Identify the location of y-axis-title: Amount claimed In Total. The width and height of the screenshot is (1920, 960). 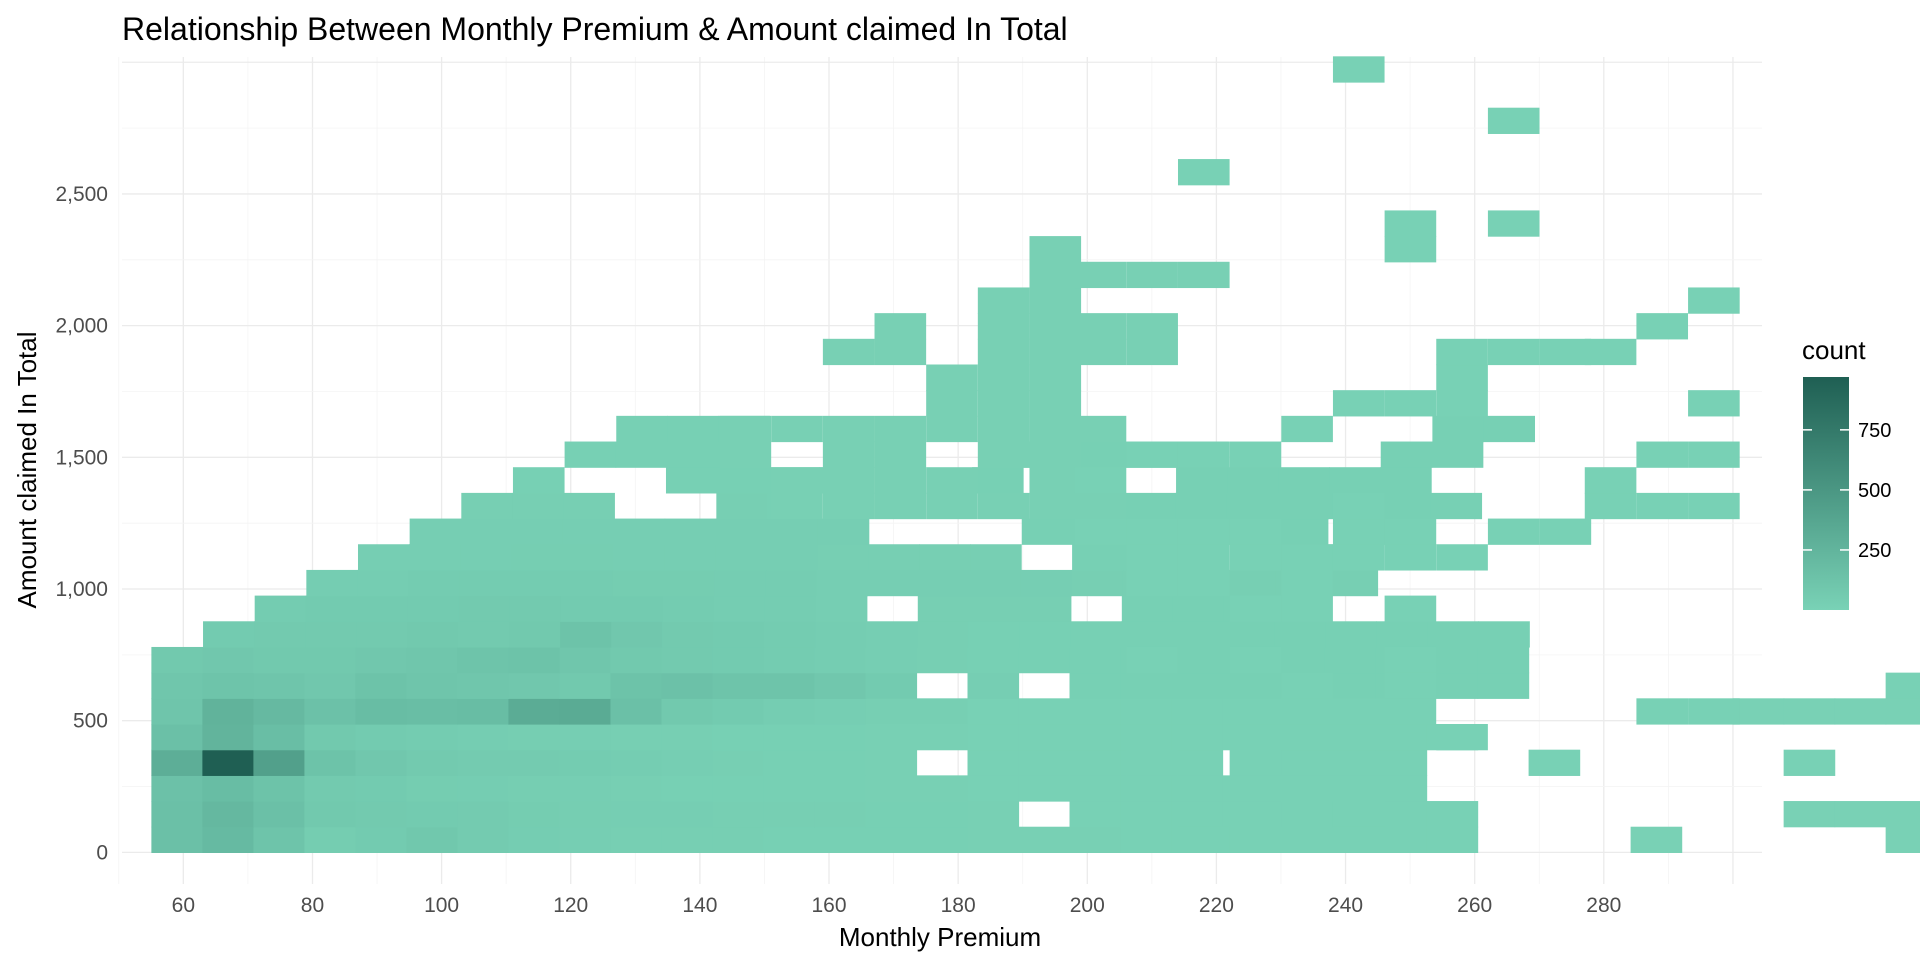
(27, 470).